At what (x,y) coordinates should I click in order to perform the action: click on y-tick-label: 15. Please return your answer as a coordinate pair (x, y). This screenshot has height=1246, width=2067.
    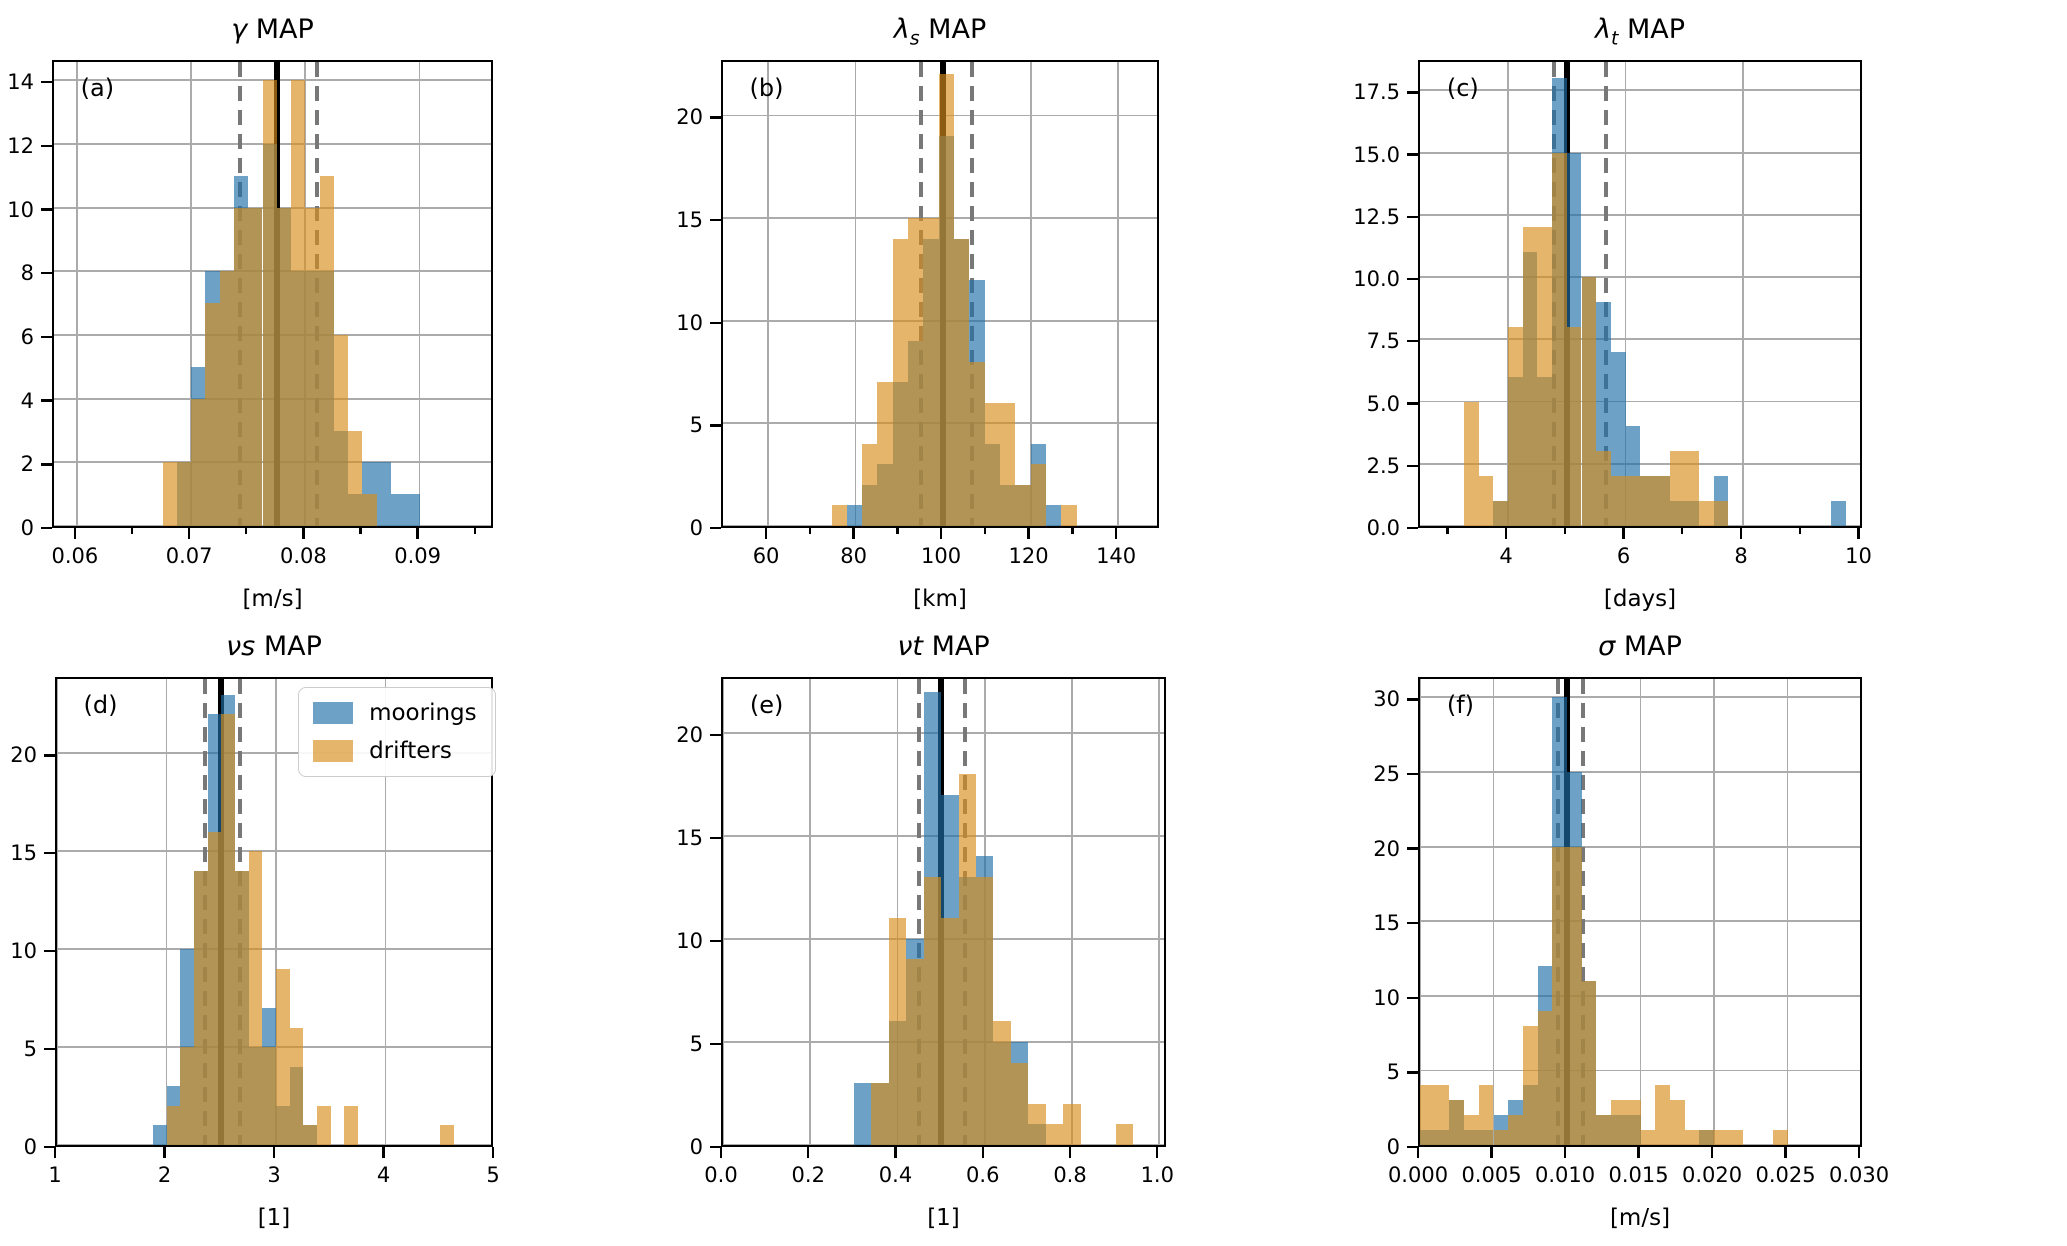
    Looking at the image, I should click on (1386, 923).